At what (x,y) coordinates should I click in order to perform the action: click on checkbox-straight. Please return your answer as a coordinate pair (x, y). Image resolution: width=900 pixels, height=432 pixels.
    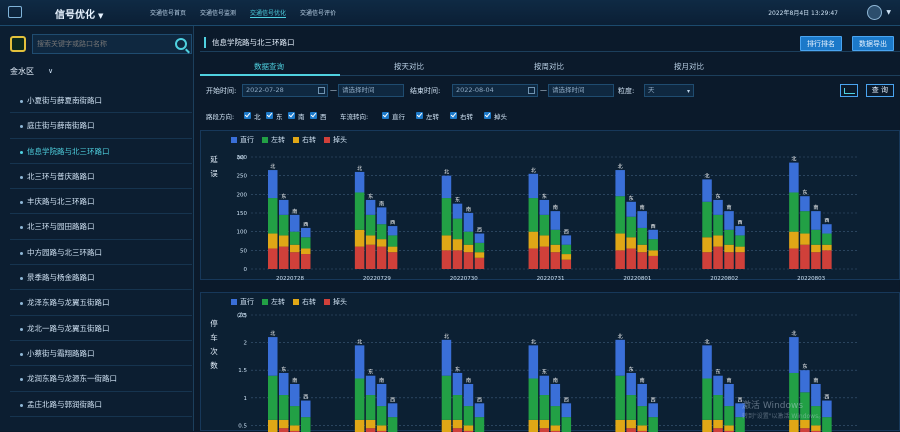
    Looking at the image, I should click on (385, 115).